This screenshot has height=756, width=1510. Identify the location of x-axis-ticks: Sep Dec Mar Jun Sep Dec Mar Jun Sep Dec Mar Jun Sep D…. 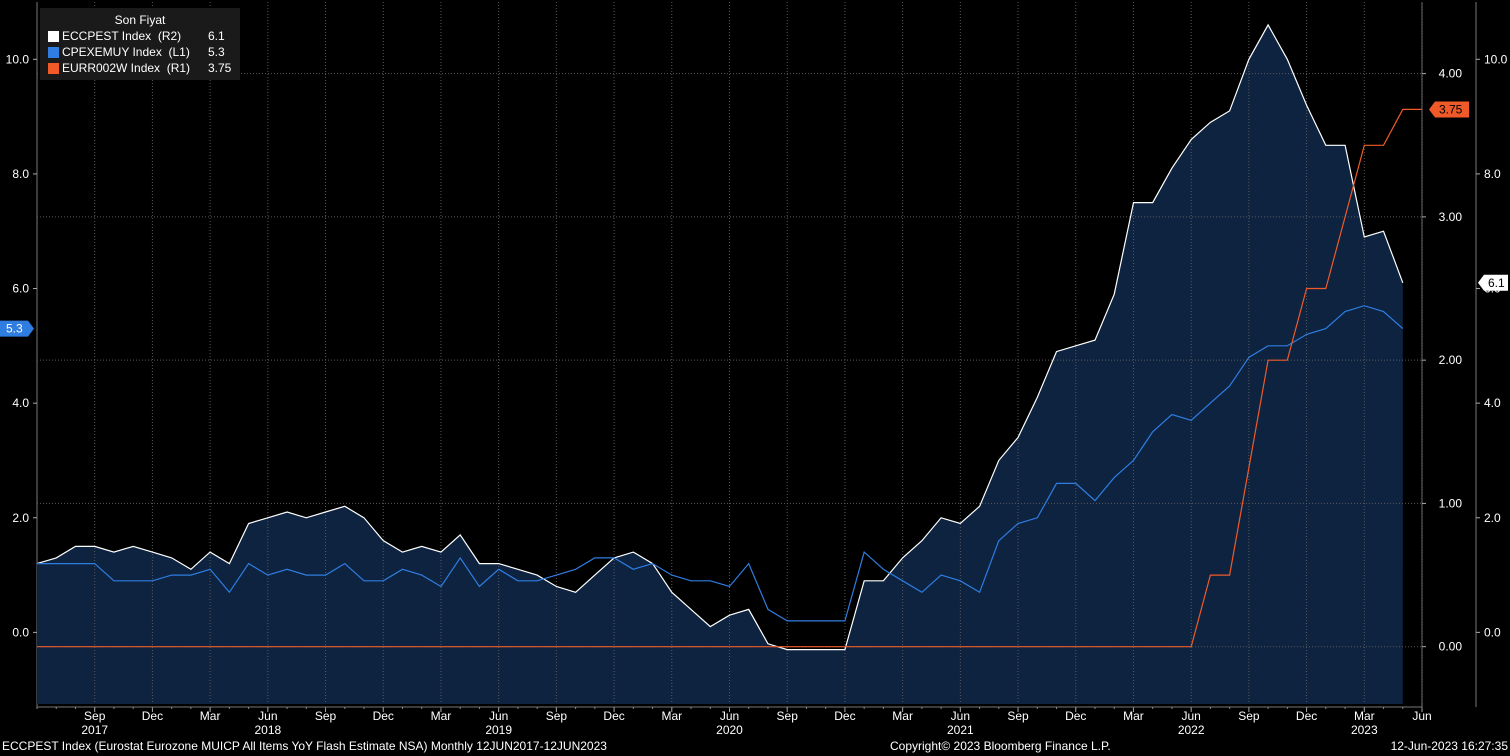
(734, 722).